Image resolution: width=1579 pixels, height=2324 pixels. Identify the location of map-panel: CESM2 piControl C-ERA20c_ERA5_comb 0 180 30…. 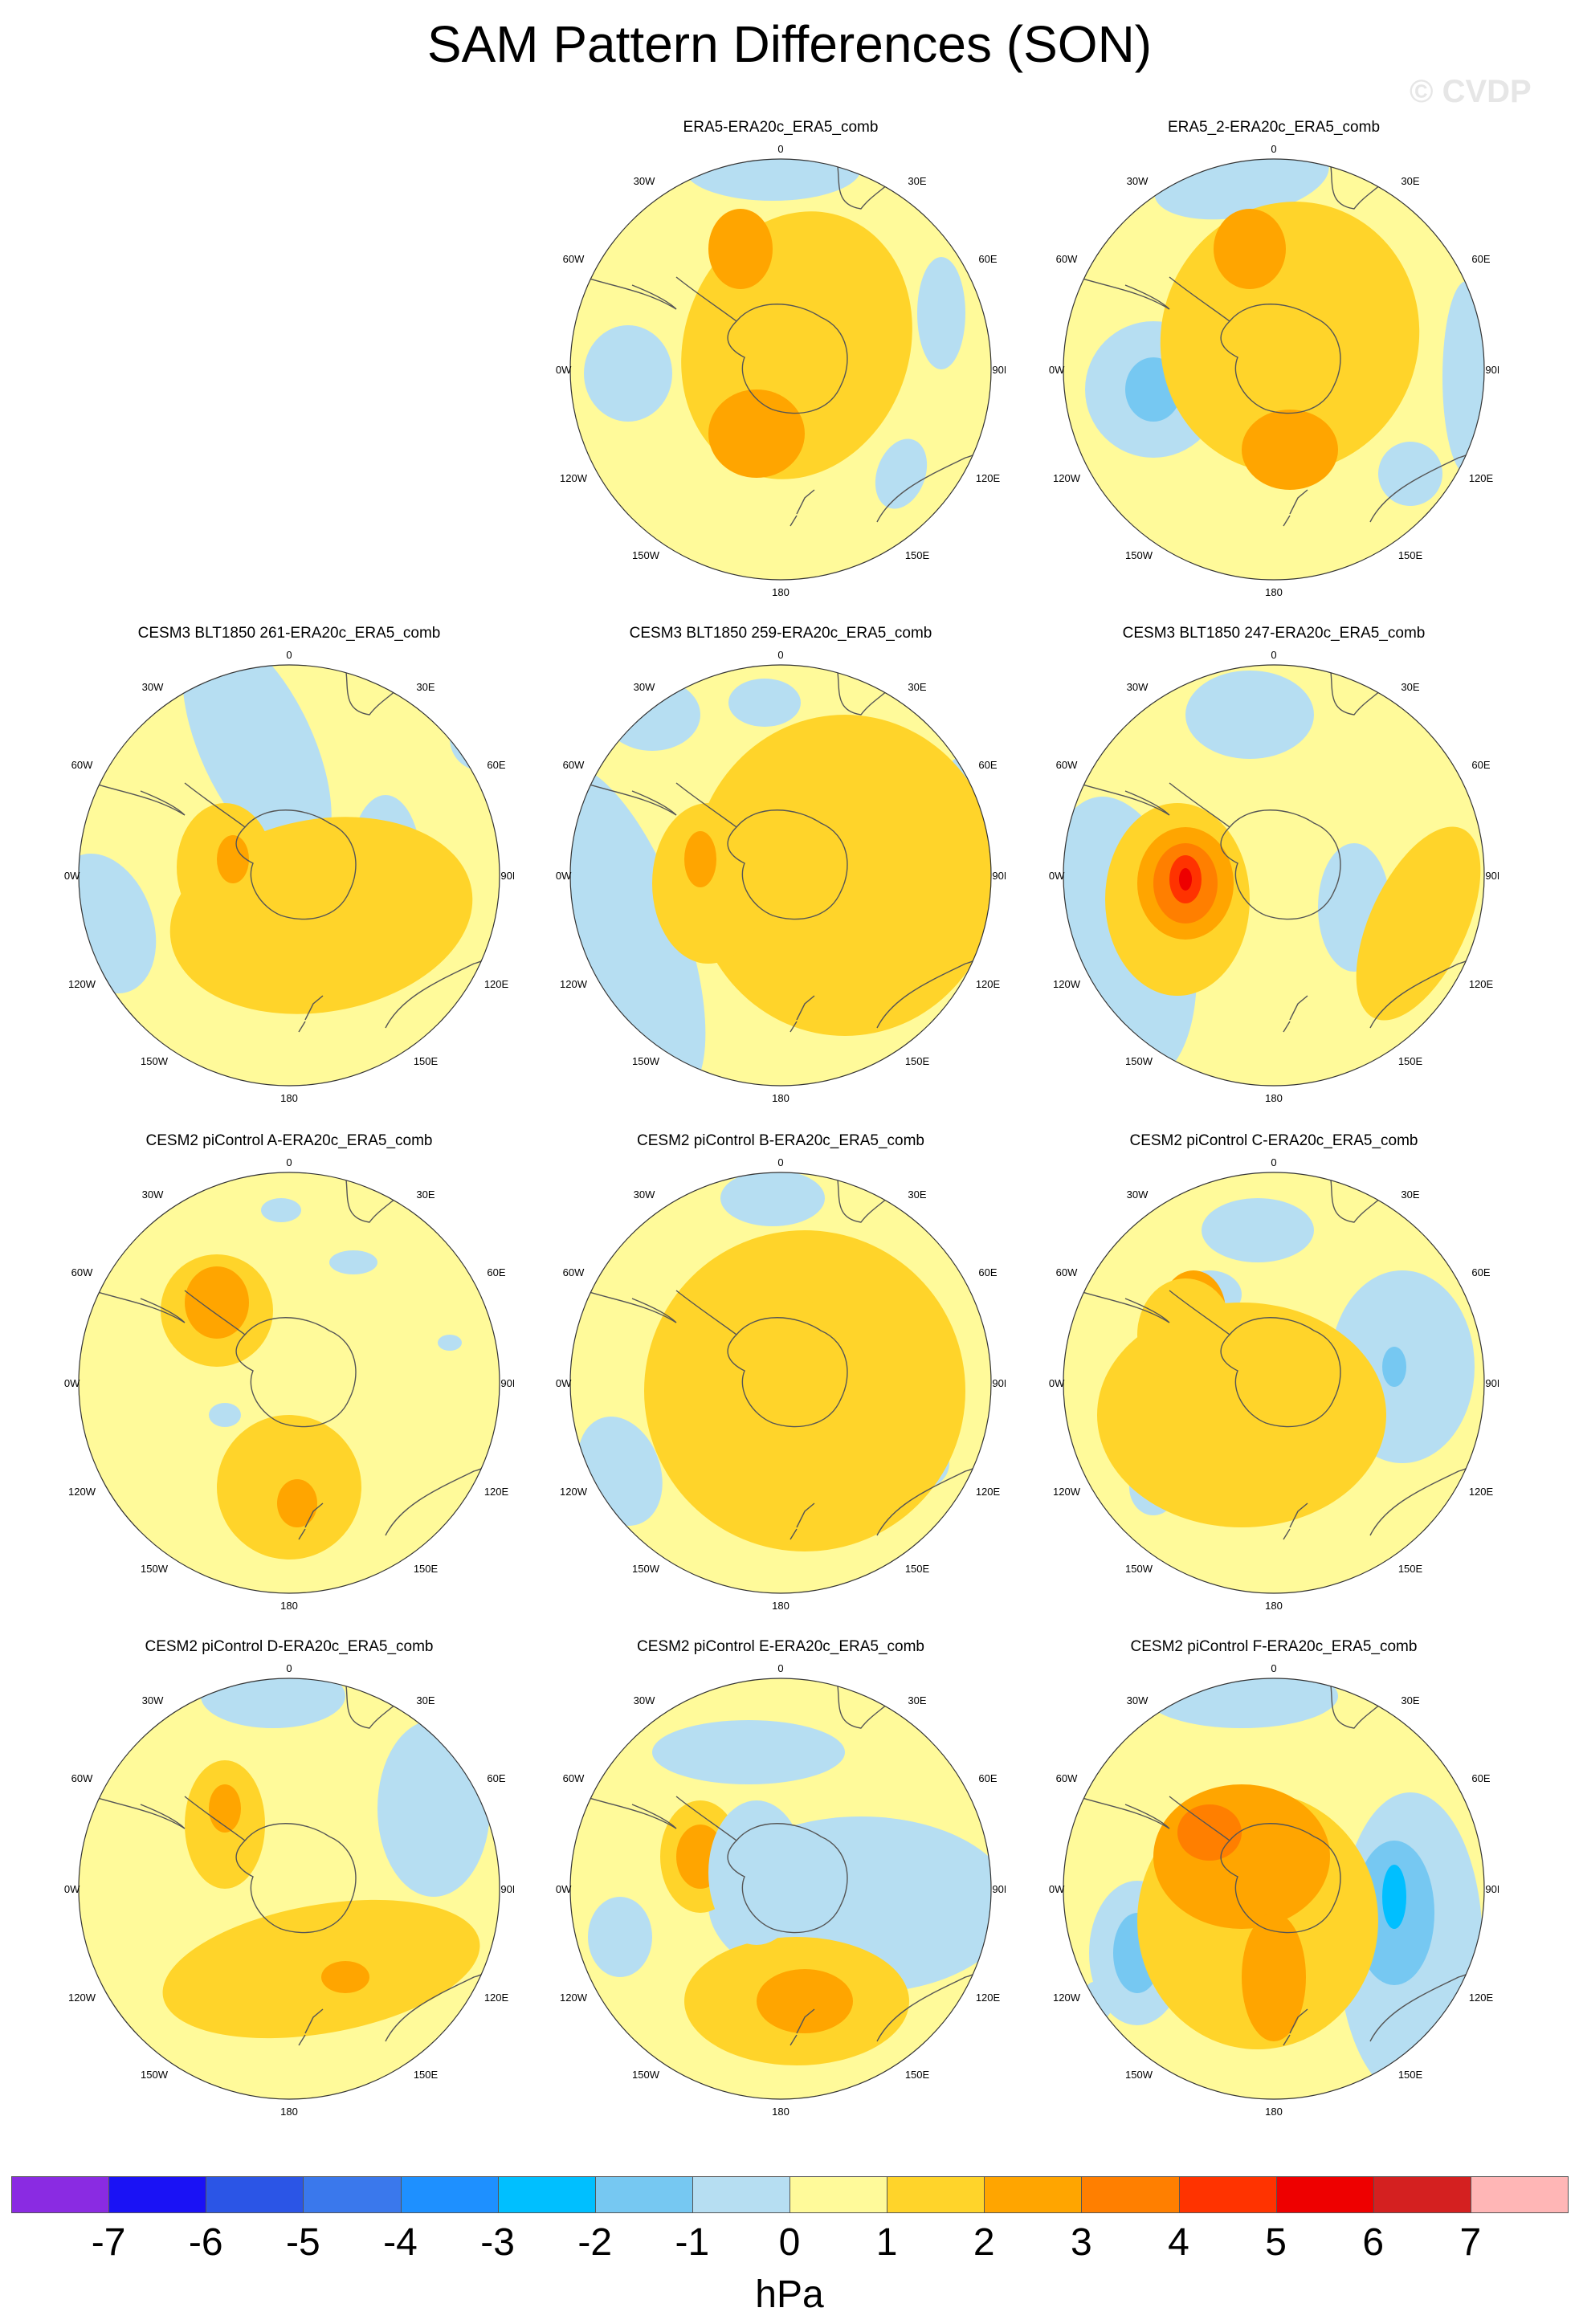
(1274, 1381).